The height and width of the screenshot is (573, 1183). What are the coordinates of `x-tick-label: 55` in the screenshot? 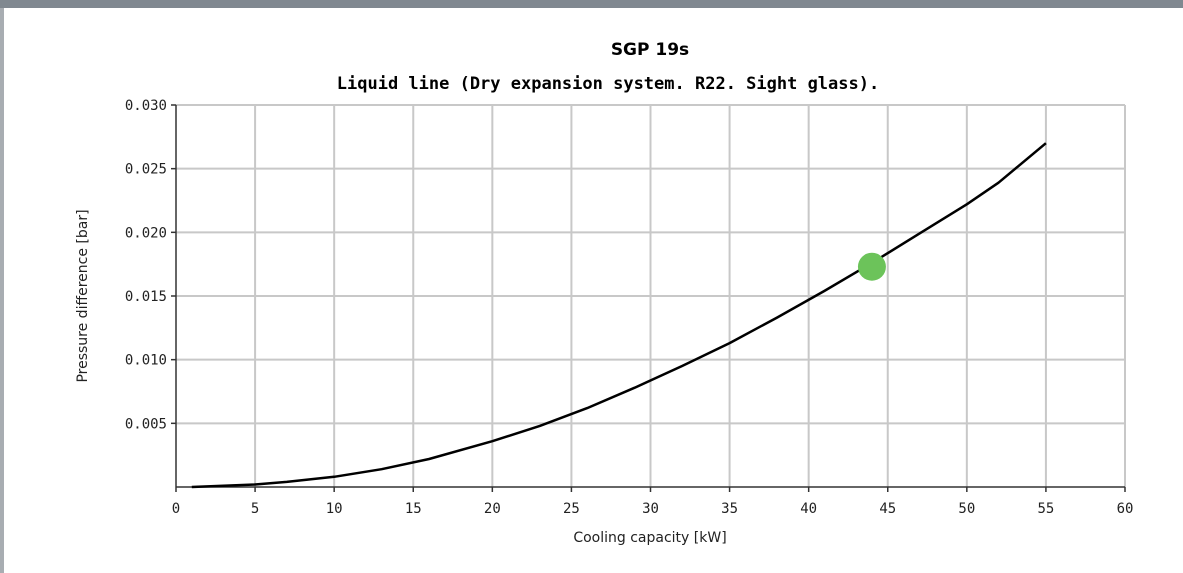 It's located at (1045, 509).